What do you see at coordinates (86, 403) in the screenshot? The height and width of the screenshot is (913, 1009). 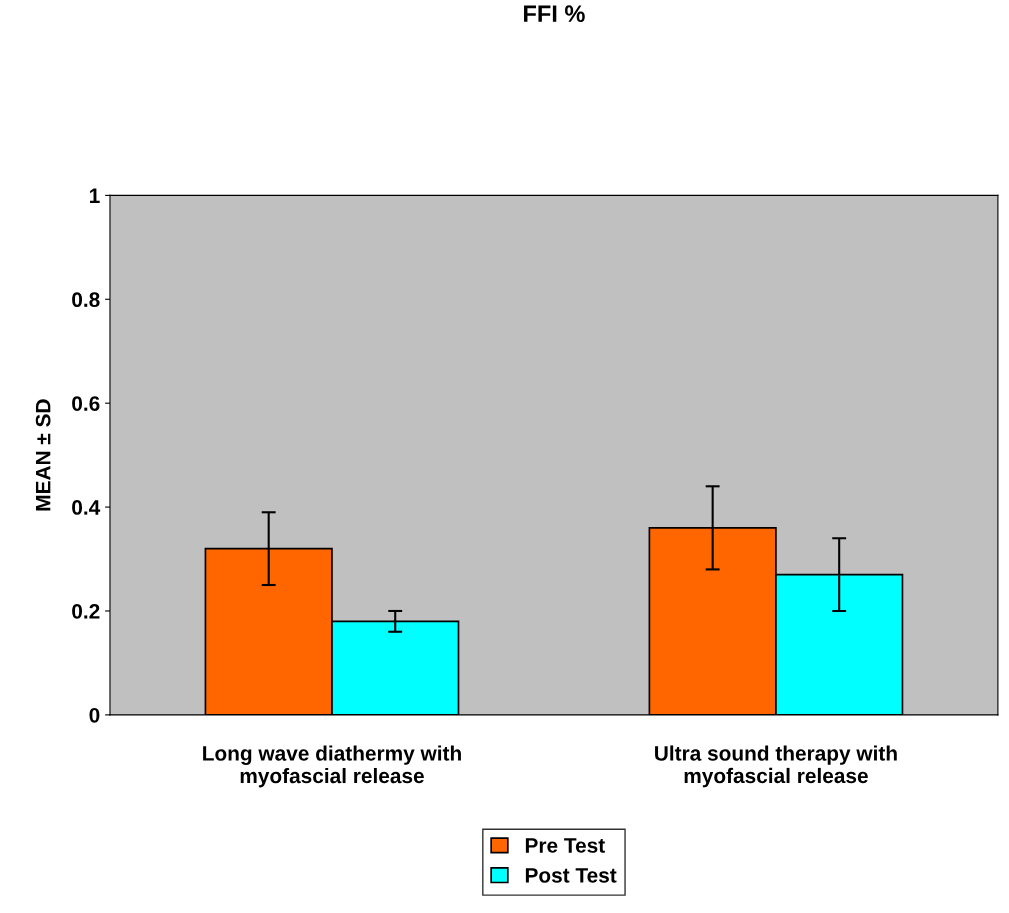 I see `y-tick-label: 0.6` at bounding box center [86, 403].